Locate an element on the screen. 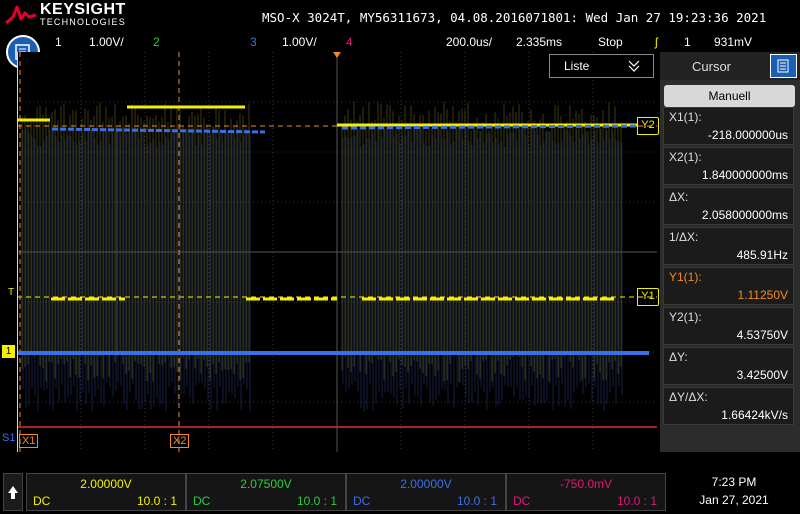 The height and width of the screenshot is (514, 800). cursor-readout-row: Y2(1): 4.53750V is located at coordinates (728, 326).